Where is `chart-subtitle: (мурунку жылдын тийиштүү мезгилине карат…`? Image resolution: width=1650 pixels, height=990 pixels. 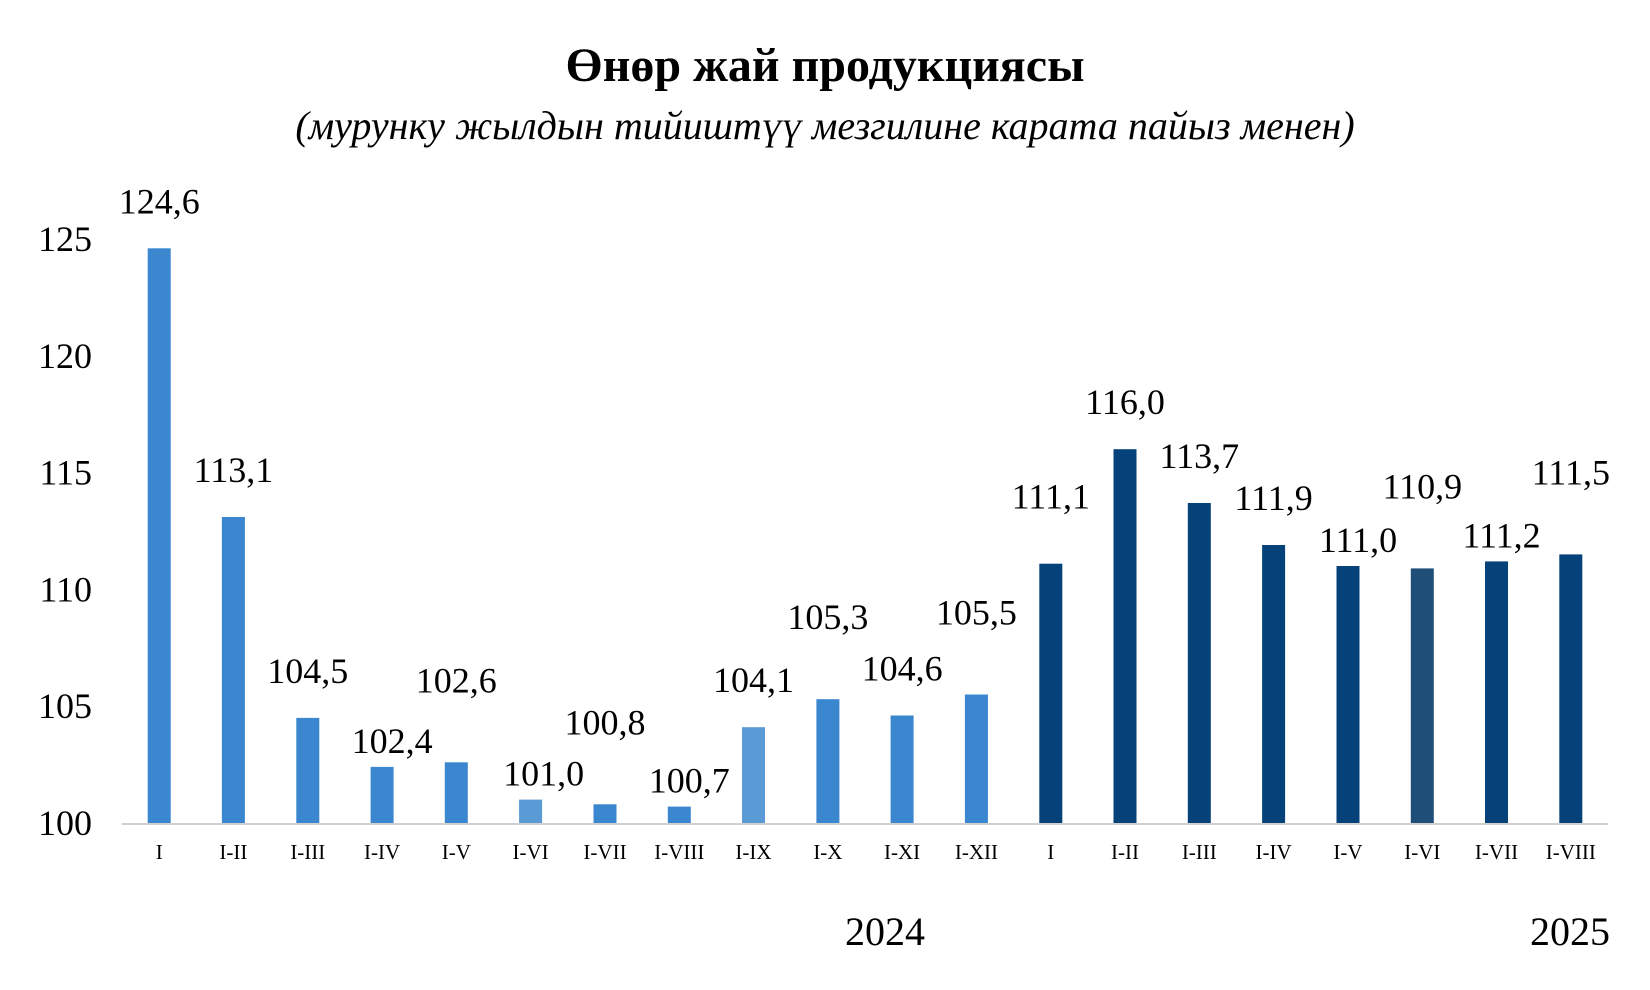 chart-subtitle: (мурунку жылдын тийиштүү мезгилине карат… is located at coordinates (825, 125).